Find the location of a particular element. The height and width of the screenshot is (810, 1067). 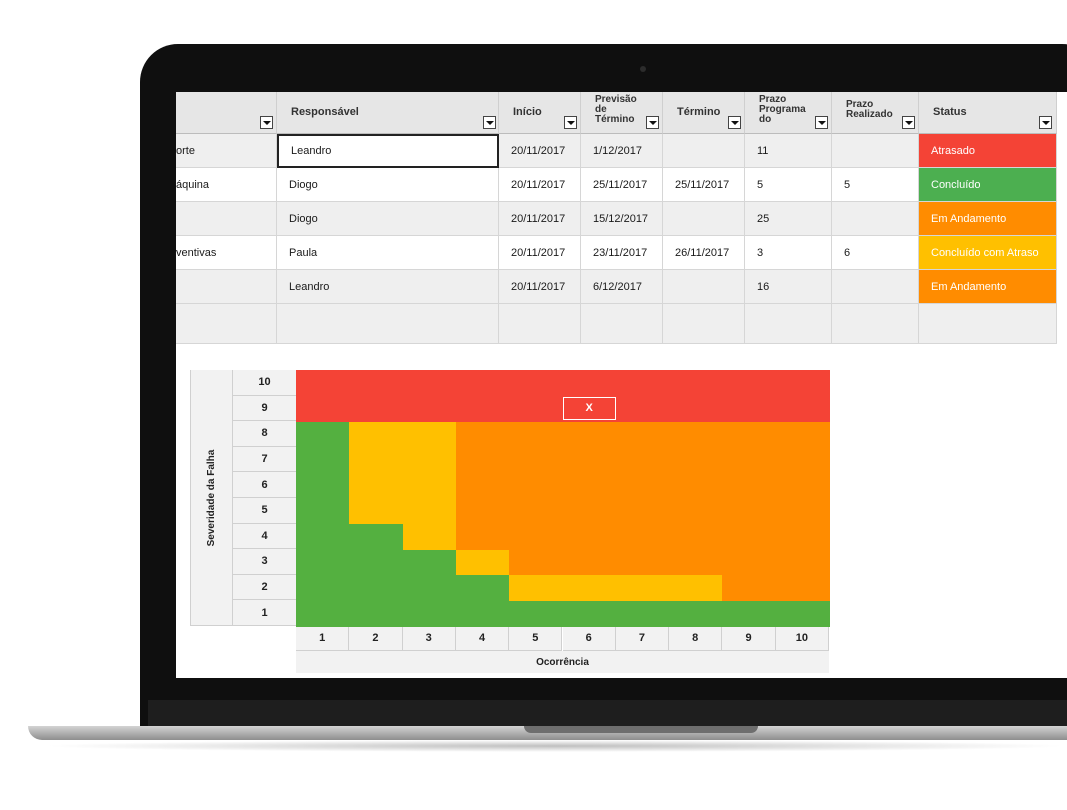

header-prazo-realizado-line2: Realizado is located at coordinates (869, 114).